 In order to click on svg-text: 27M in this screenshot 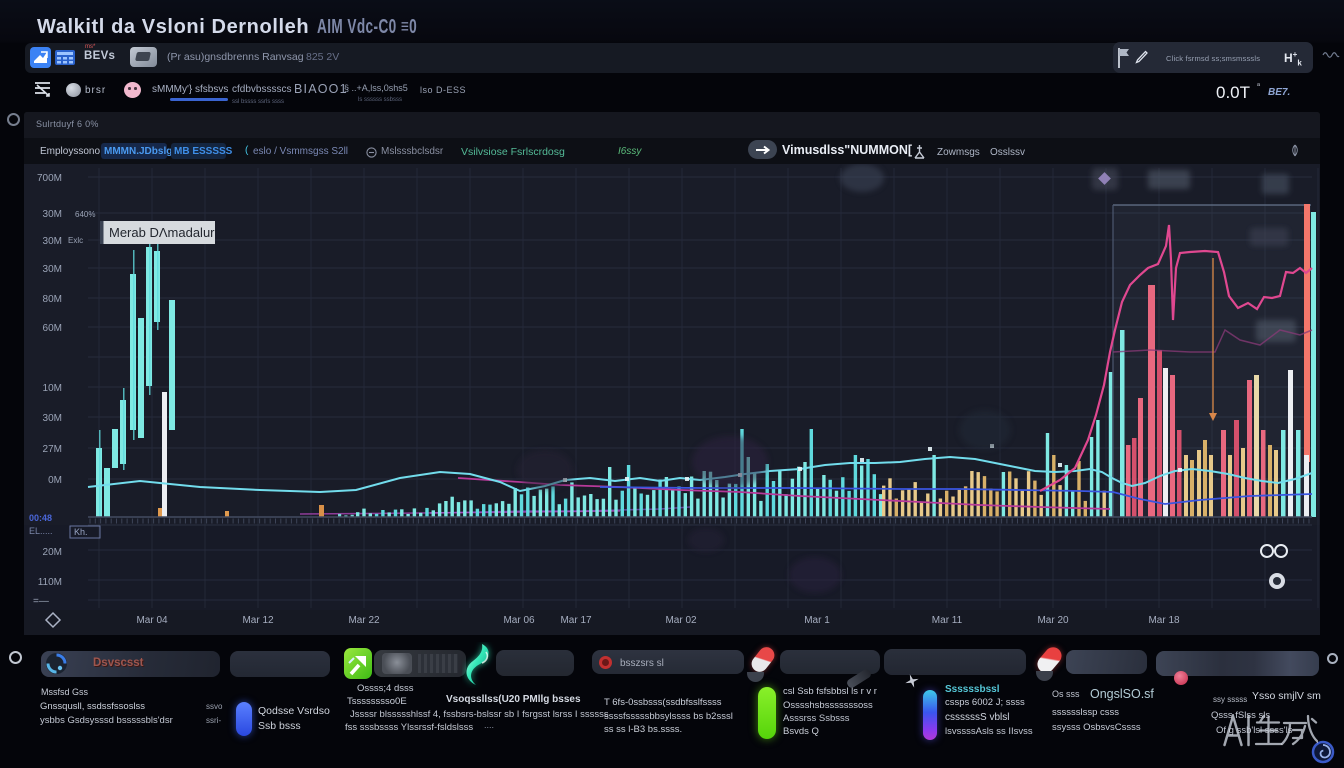, I will do `click(52, 449)`.